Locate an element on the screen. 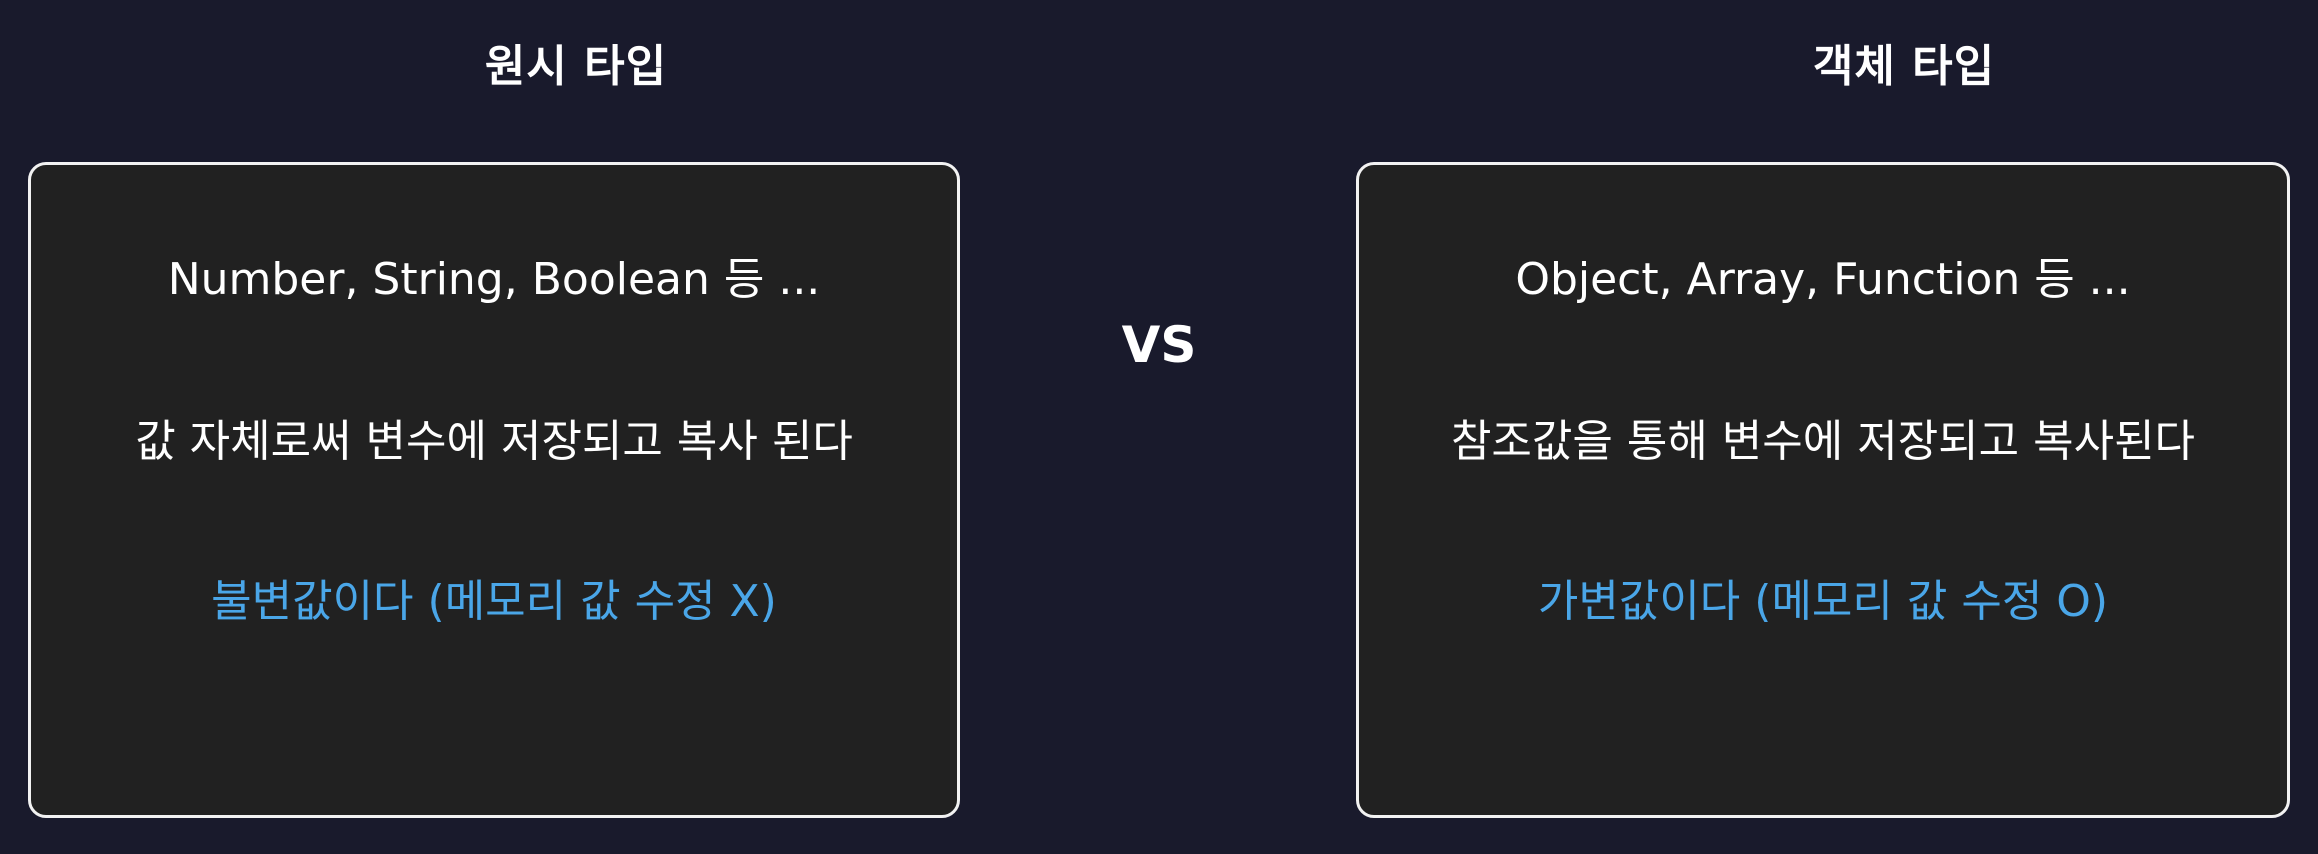 This screenshot has width=2318, height=854. primitive-storage-description: 값 자체로써 변수에 저장되고 복사 된다 is located at coordinates (494, 441).